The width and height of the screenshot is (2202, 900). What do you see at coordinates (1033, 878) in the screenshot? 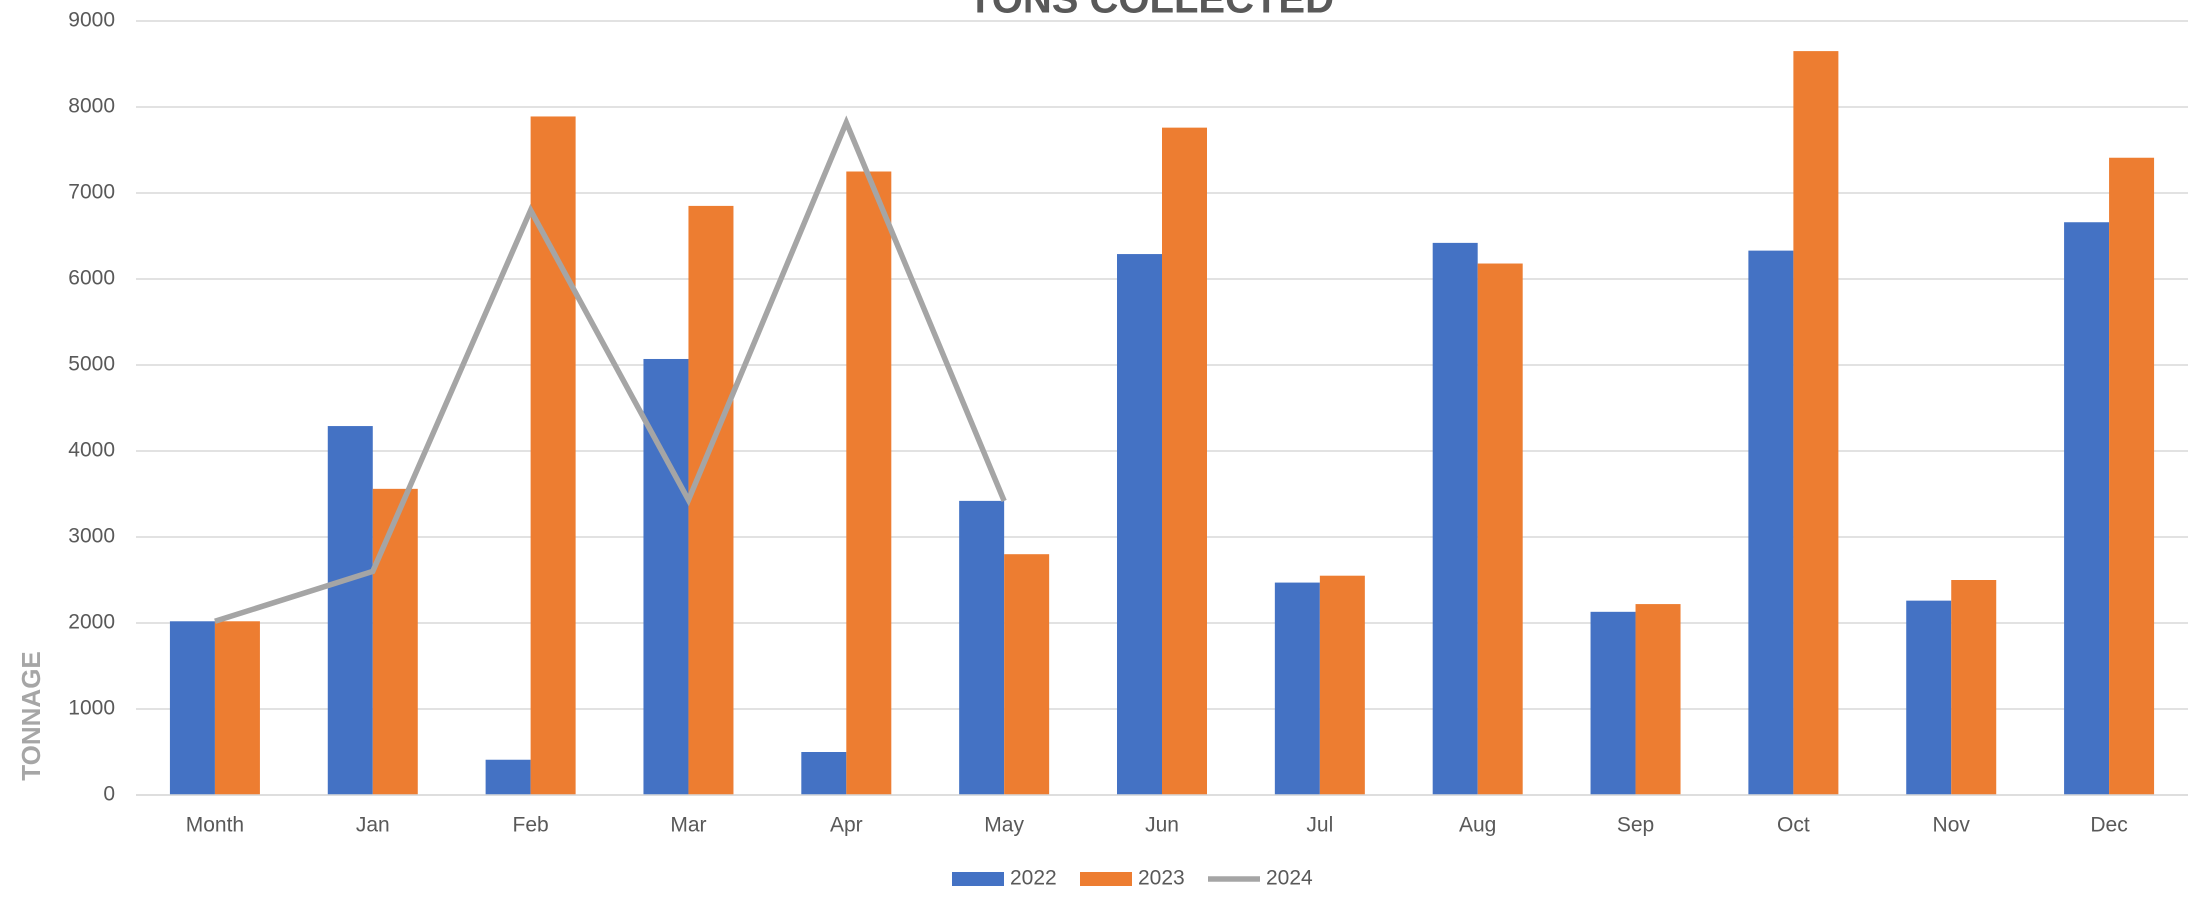
I see `legend-label: 2022` at bounding box center [1033, 878].